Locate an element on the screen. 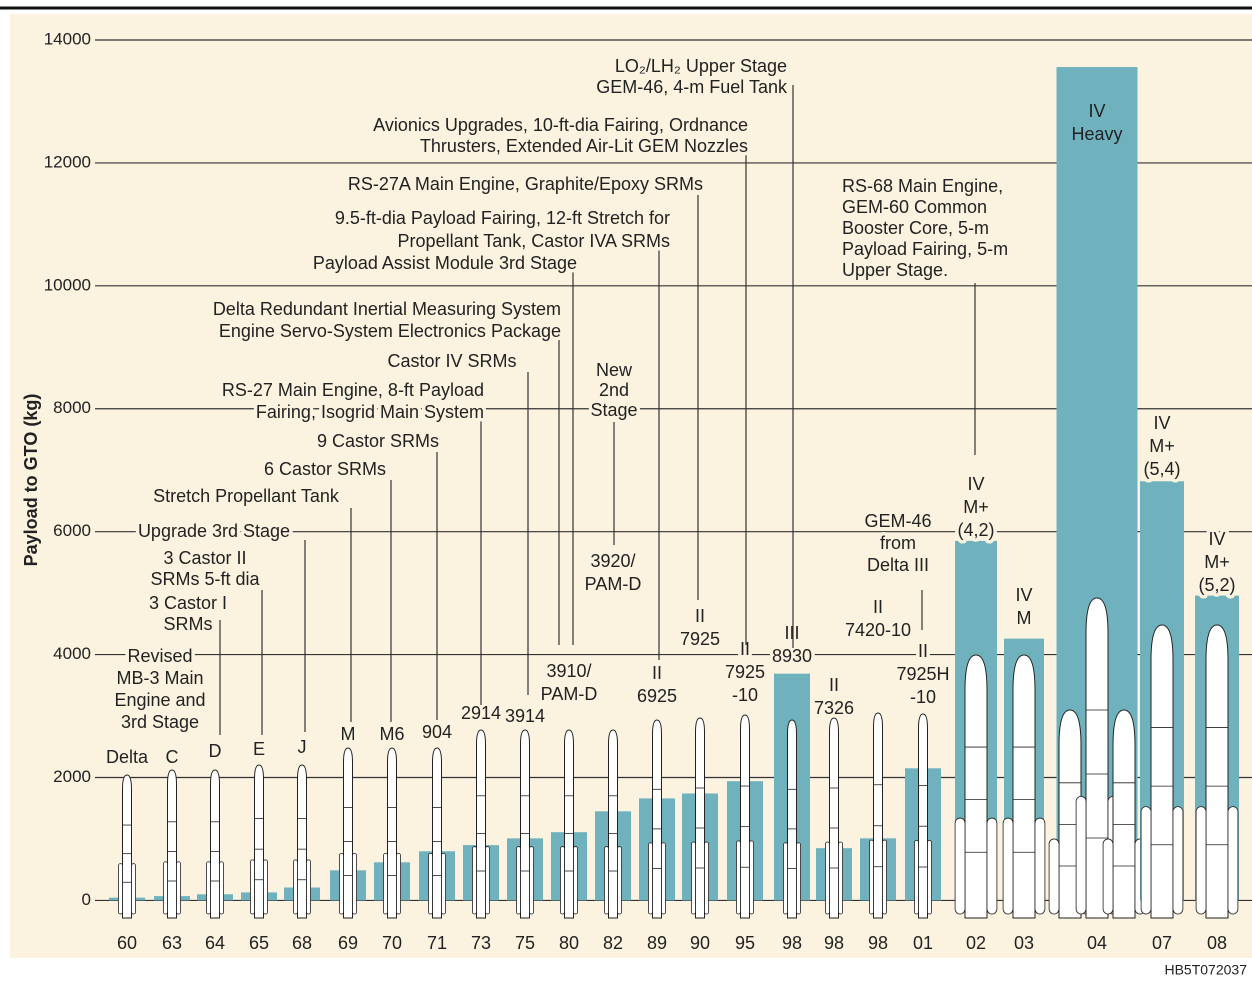 This screenshot has height=981, width=1252. x-tick-label: 63 is located at coordinates (172, 943).